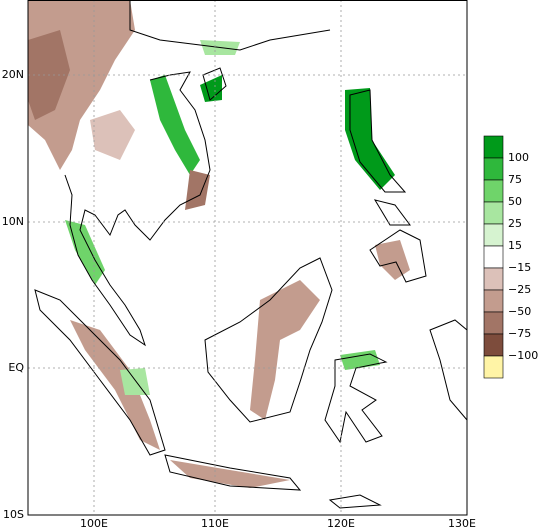 This screenshot has height=532, width=551. Describe the element at coordinates (462, 523) in the screenshot. I see `lon-label: 130E` at that location.